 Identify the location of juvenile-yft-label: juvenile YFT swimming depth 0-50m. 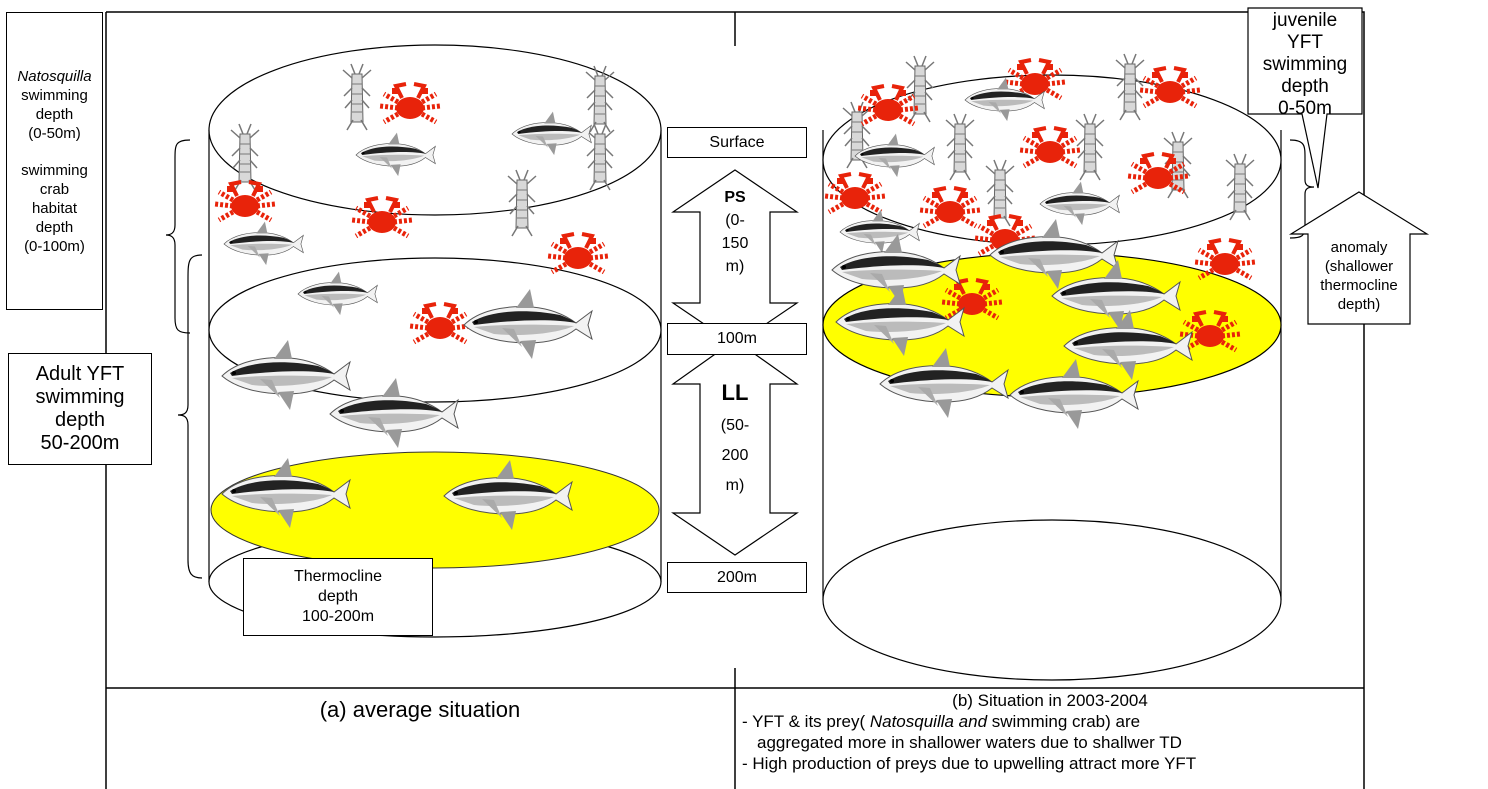
(1305, 65).